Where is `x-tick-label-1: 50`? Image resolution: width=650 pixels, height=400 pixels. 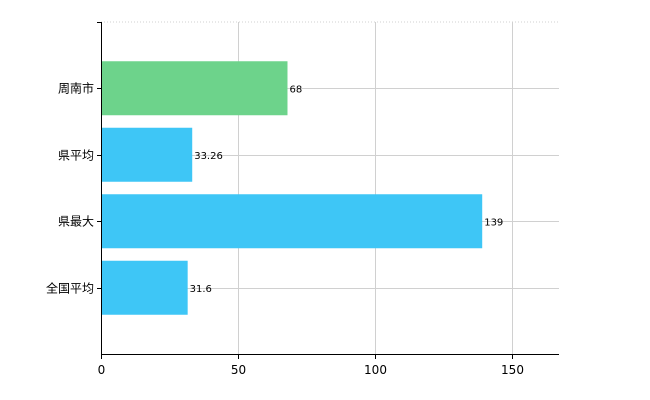 x-tick-label-1: 50 is located at coordinates (238, 370).